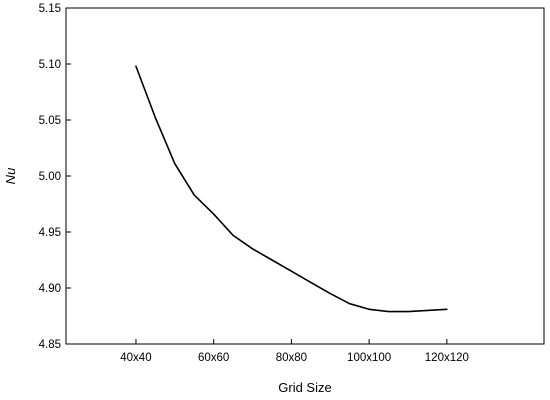 Image resolution: width=550 pixels, height=400 pixels. I want to click on x-tick-label: 80x80, so click(291, 358).